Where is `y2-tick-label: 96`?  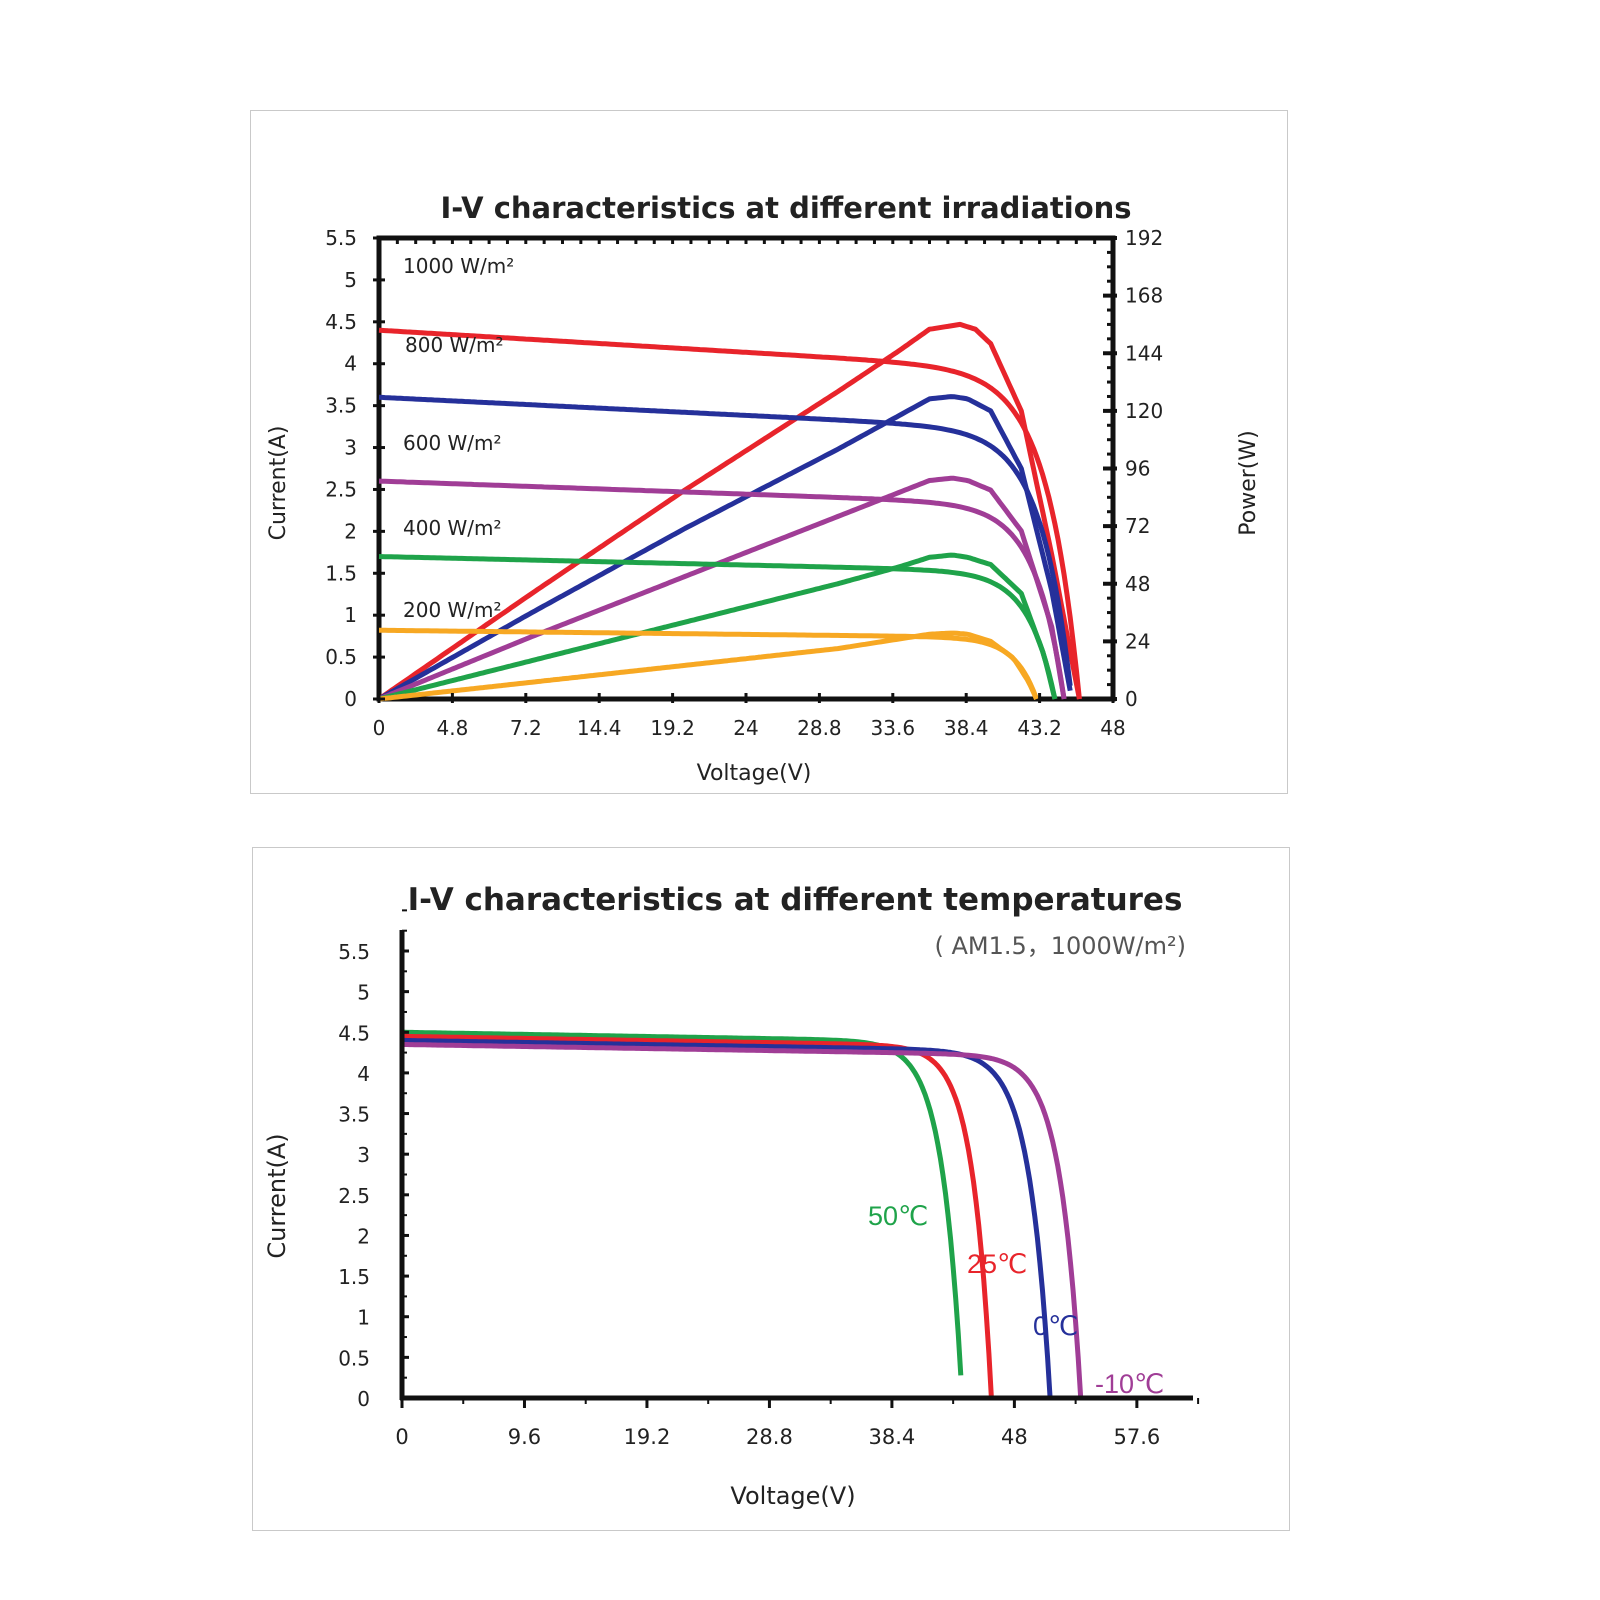
y2-tick-label: 96 is located at coordinates (1137, 469).